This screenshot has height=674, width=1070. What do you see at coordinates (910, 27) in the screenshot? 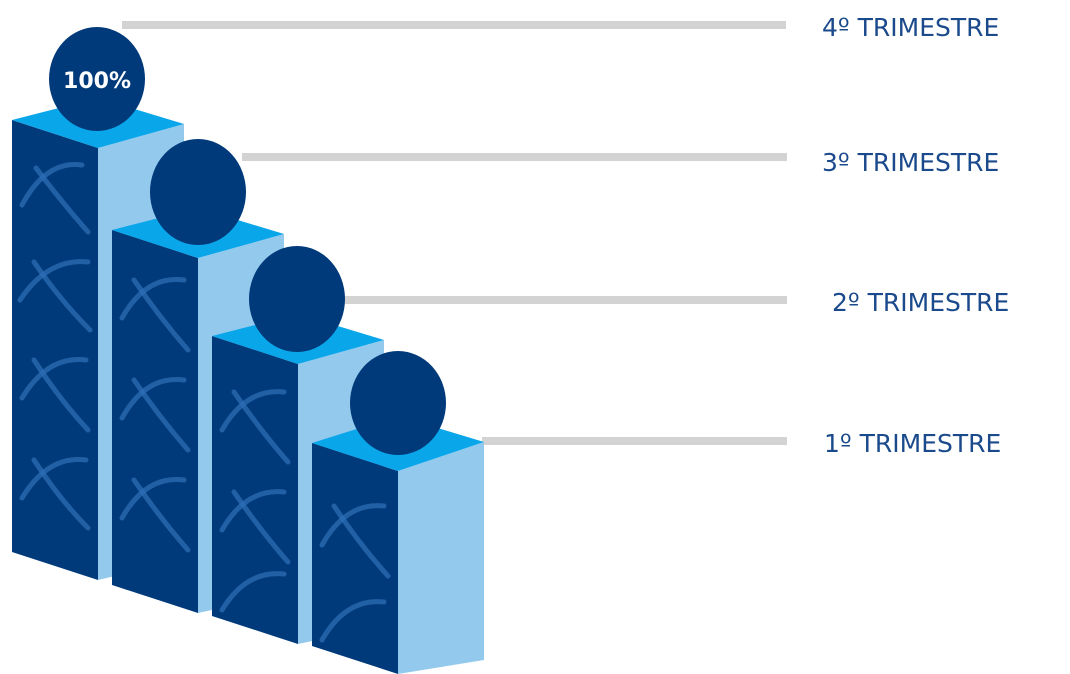
I see `label-q4: 4º TRIMESTRE` at bounding box center [910, 27].